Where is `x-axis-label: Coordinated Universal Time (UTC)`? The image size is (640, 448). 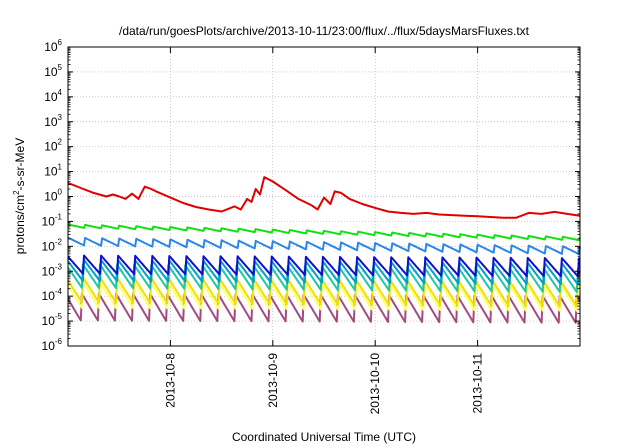
x-axis-label: Coordinated Universal Time (UTC) is located at coordinates (324, 437).